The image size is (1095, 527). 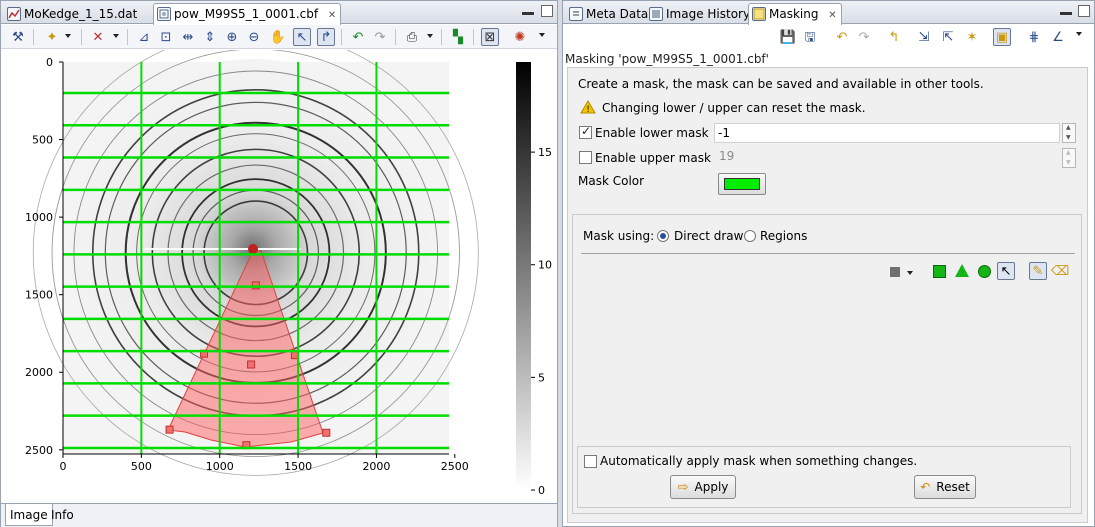 I want to click on mask-color-button, so click(x=742, y=184).